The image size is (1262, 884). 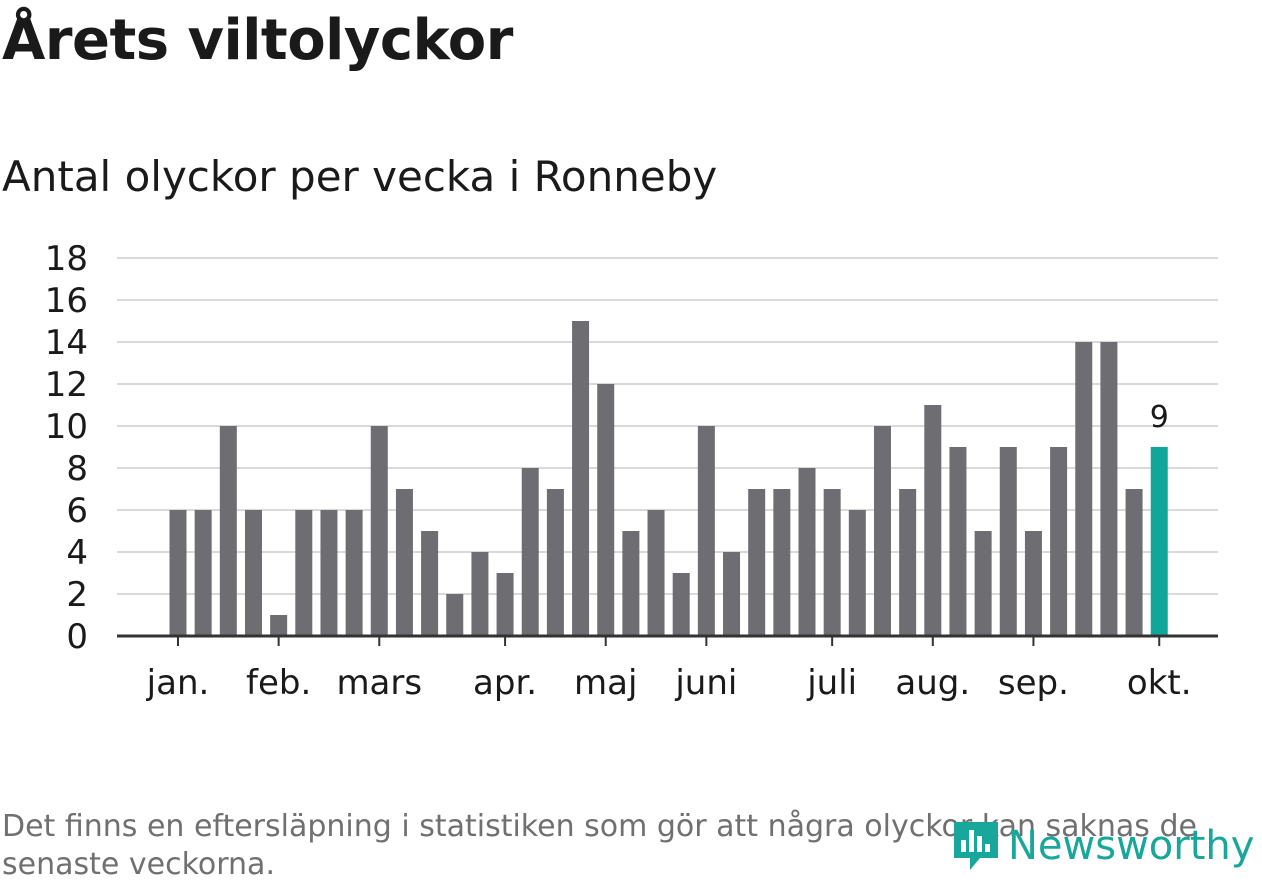 What do you see at coordinates (178, 683) in the screenshot?
I see `x-tick-label: jan.` at bounding box center [178, 683].